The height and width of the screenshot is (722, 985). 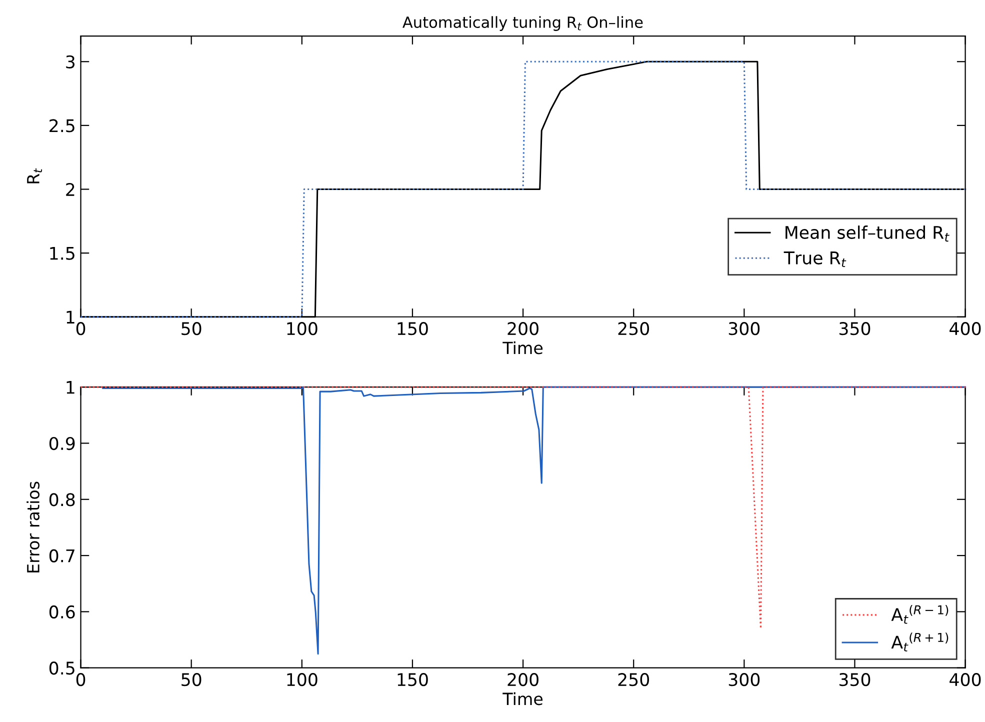 What do you see at coordinates (868, 234) in the screenshot?
I see `legend-label: Mean self–tuned R$_{t}$` at bounding box center [868, 234].